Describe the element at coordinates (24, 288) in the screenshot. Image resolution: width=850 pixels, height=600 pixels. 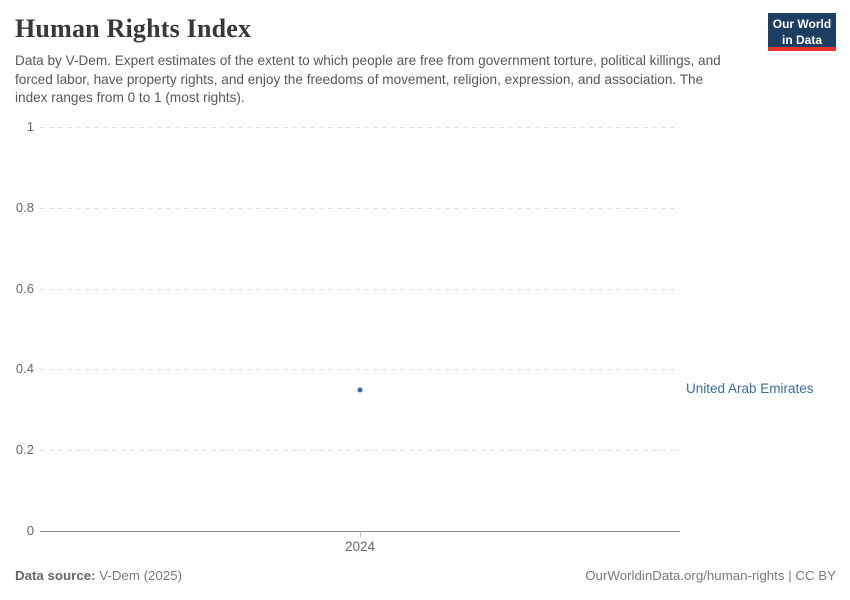
I see `y-axis-tick-label: 0.6` at that location.